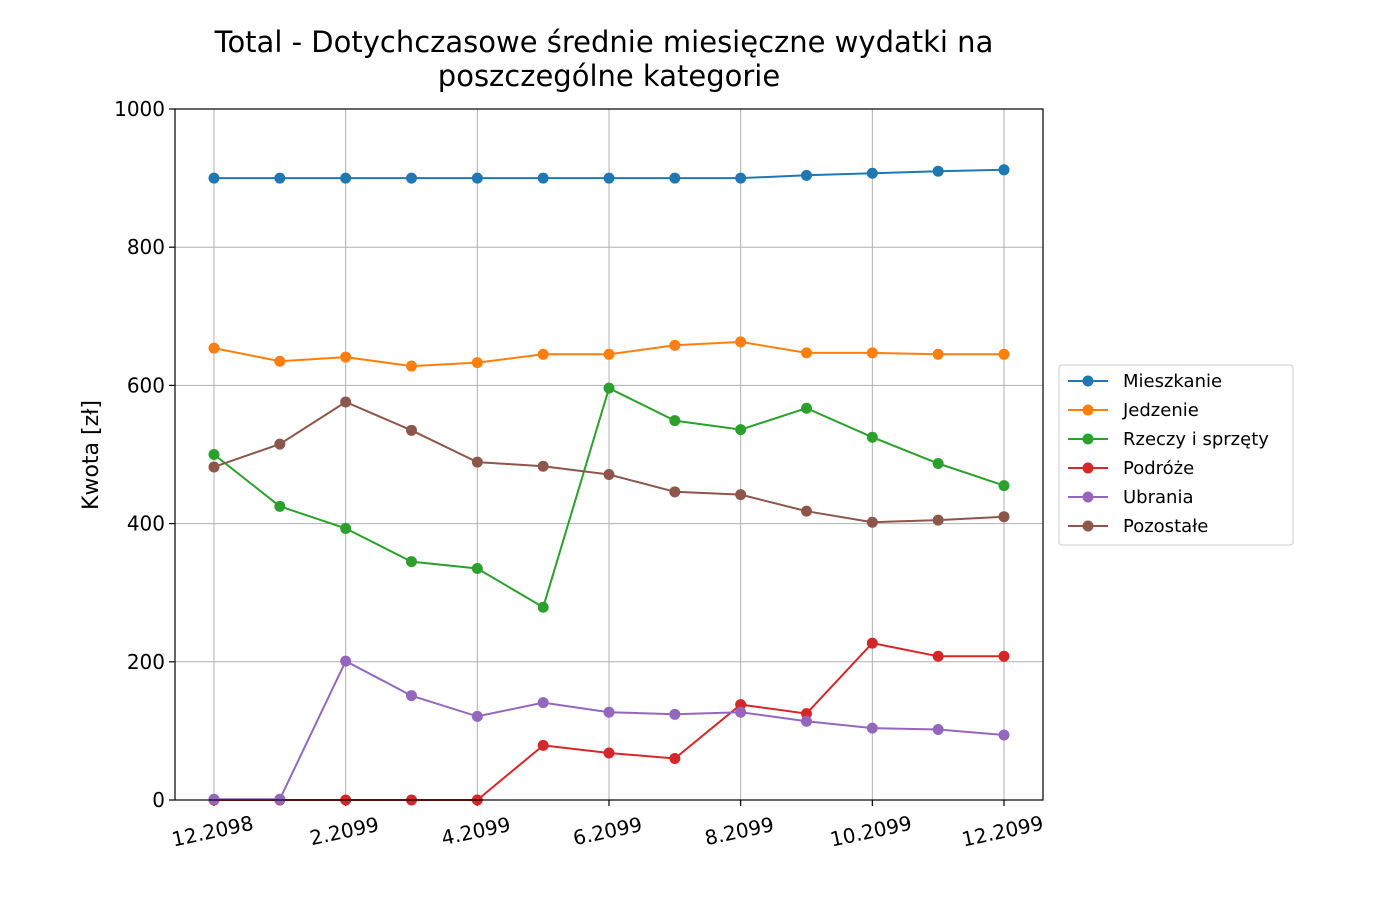 The width and height of the screenshot is (1400, 905). What do you see at coordinates (475, 831) in the screenshot?
I see `x-tick-label: 4.2099` at bounding box center [475, 831].